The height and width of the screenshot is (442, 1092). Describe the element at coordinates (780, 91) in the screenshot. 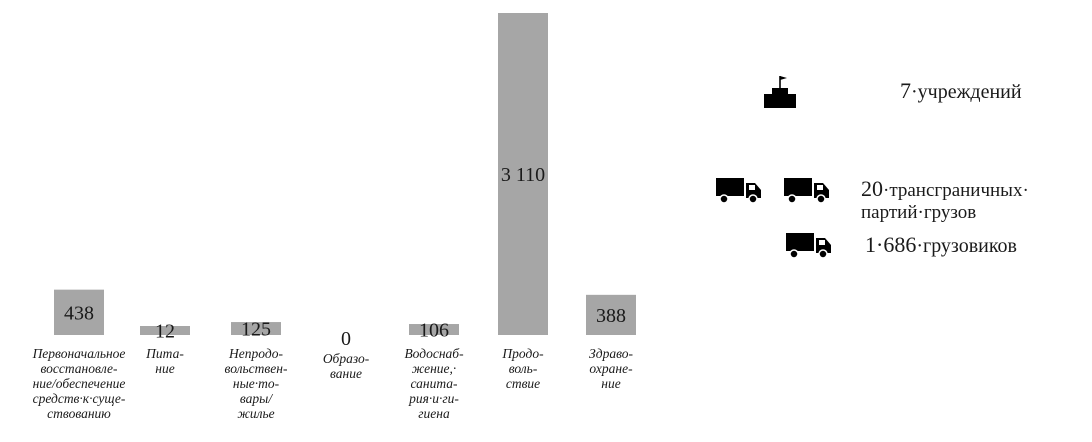

I see `school-building-icon` at that location.